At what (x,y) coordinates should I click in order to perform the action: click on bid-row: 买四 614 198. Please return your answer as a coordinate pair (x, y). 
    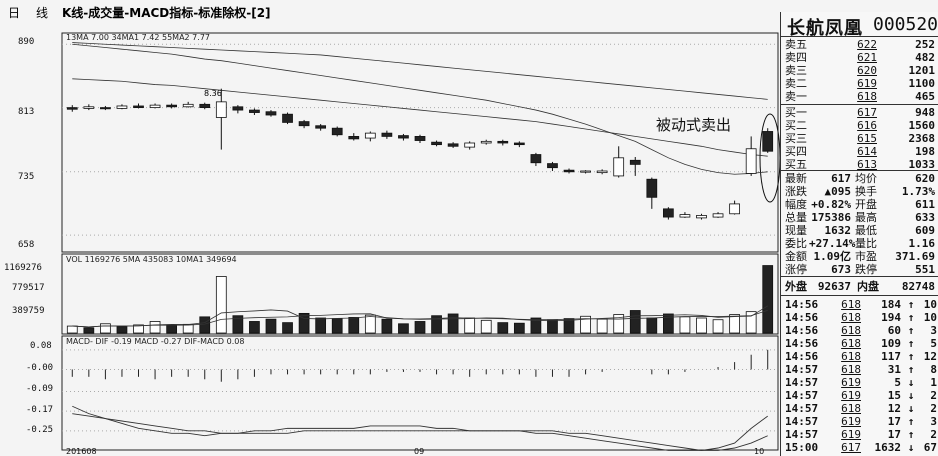
    Looking at the image, I should click on (860, 151).